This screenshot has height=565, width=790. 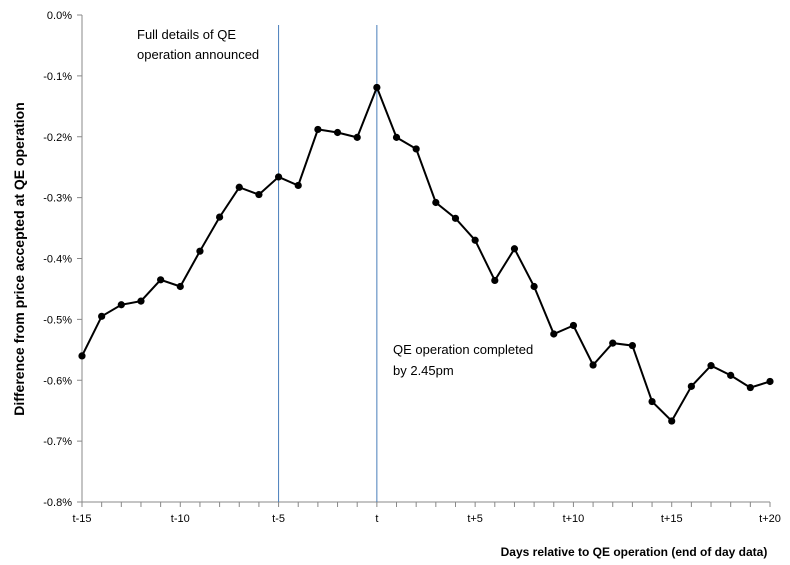 What do you see at coordinates (82, 519) in the screenshot?
I see `x-tick-label: t-15` at bounding box center [82, 519].